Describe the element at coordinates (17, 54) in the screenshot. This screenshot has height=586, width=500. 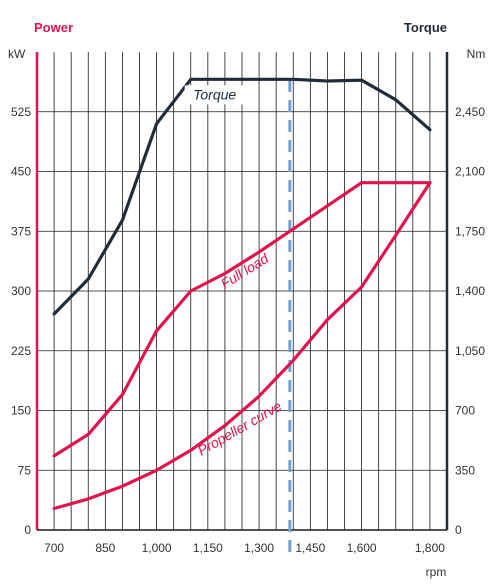
I see `left-axis-unit: kW` at that location.